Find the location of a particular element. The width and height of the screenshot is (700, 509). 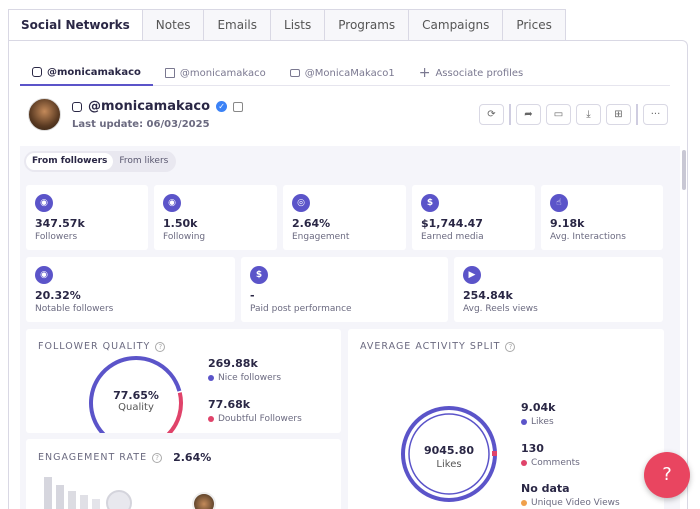

donut-label: Likes is located at coordinates (449, 464).